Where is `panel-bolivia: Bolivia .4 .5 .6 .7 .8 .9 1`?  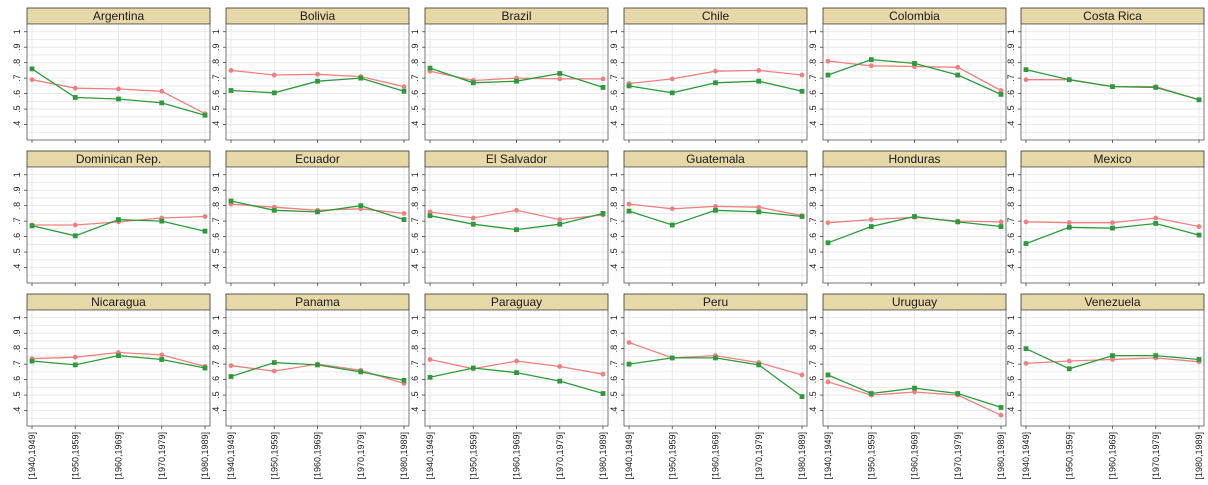 panel-bolivia: Bolivia .4 .5 .6 .7 .8 .9 1 is located at coordinates (310, 75).